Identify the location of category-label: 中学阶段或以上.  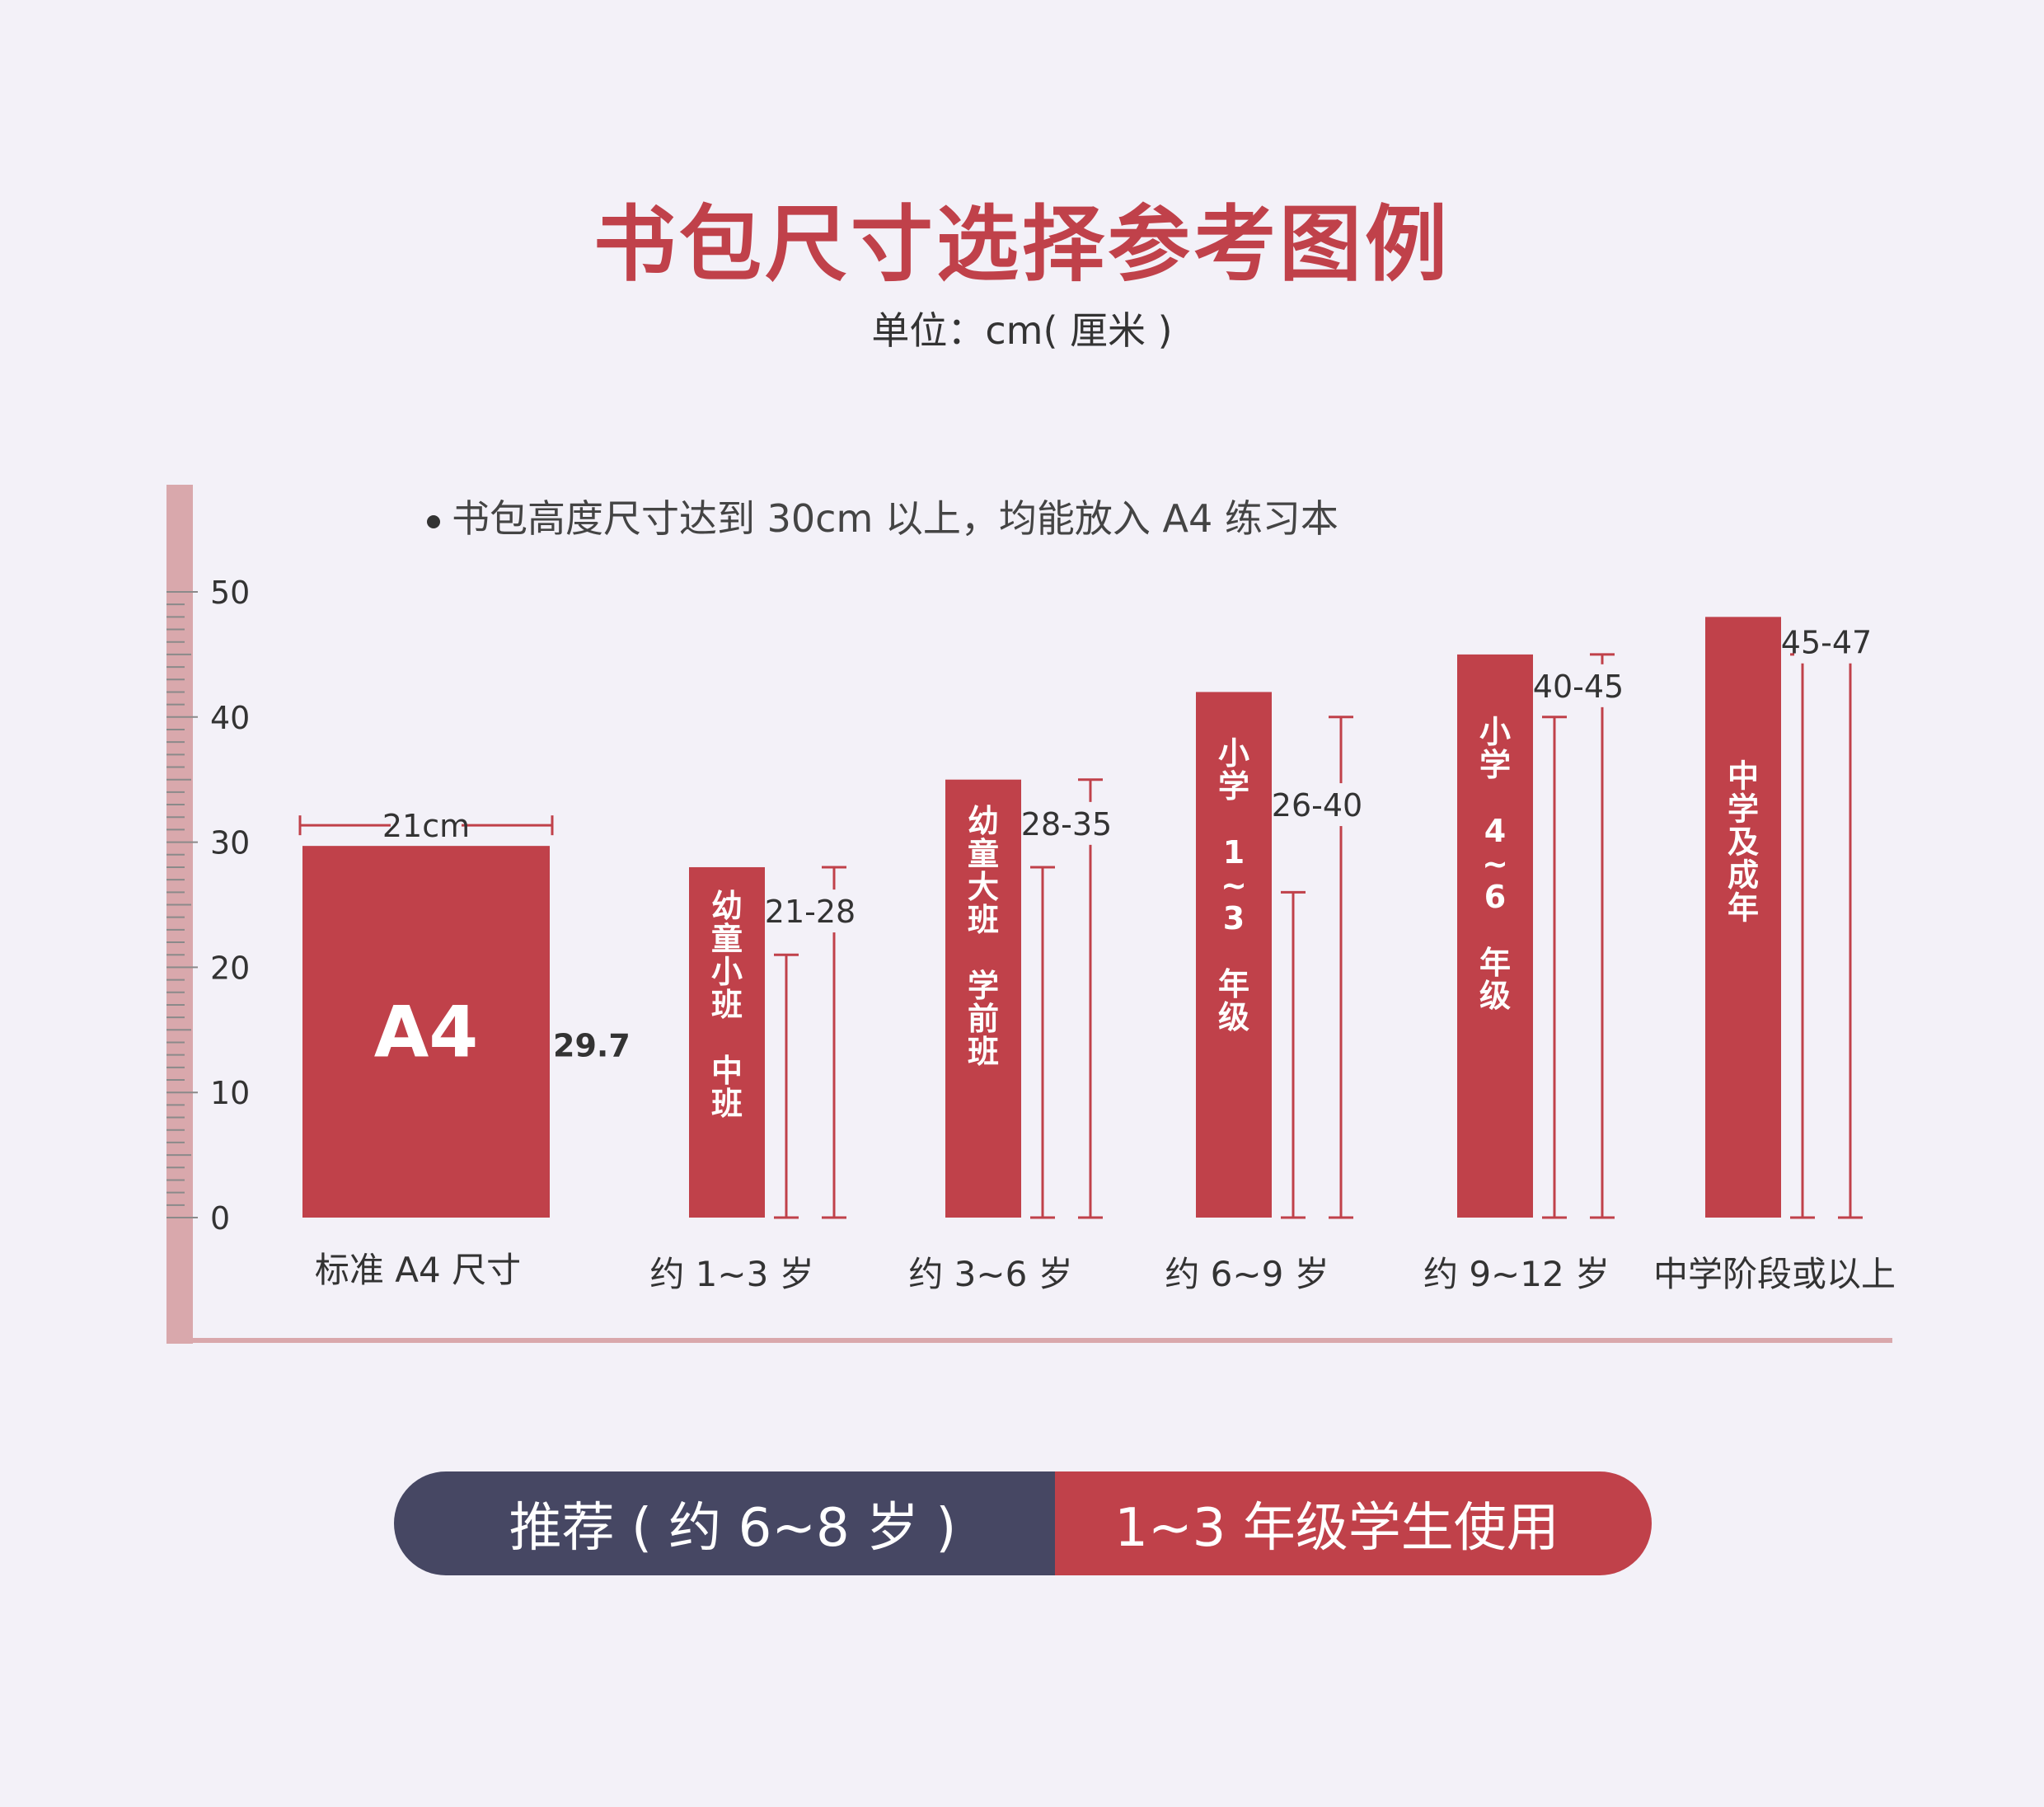
(1774, 1274).